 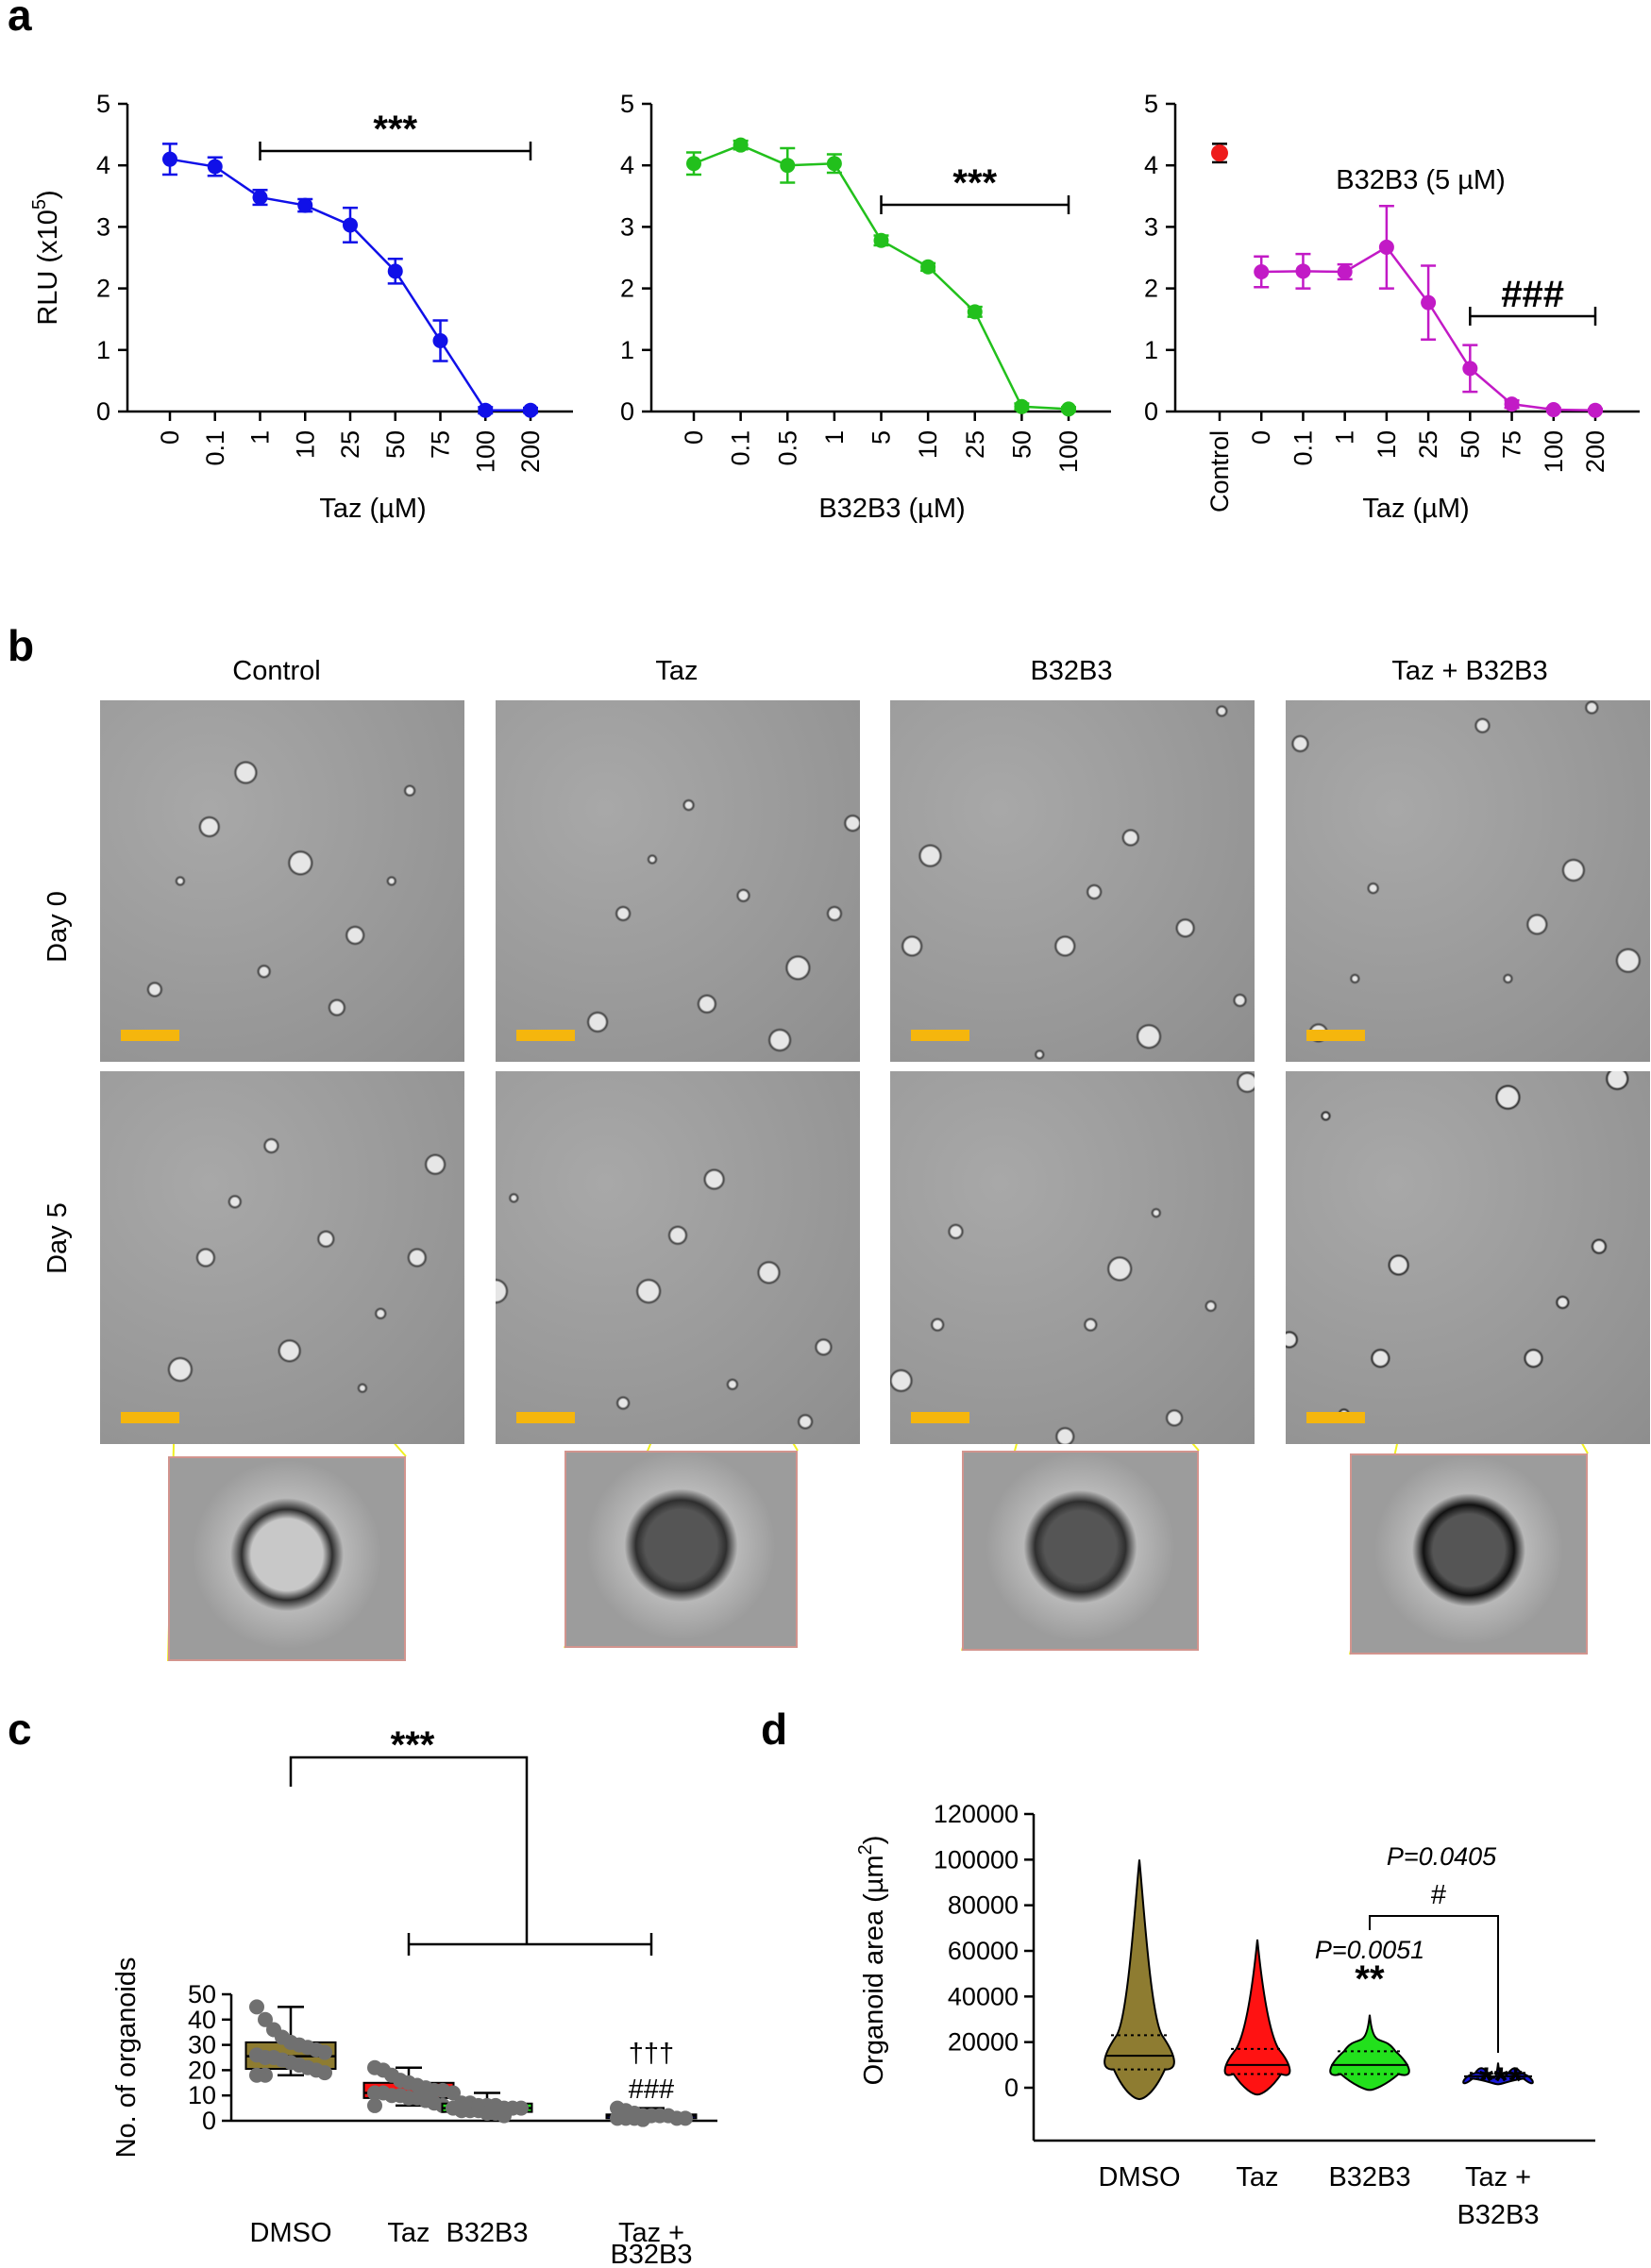 I want to click on micrograph-day5-col4, so click(x=1468, y=1257).